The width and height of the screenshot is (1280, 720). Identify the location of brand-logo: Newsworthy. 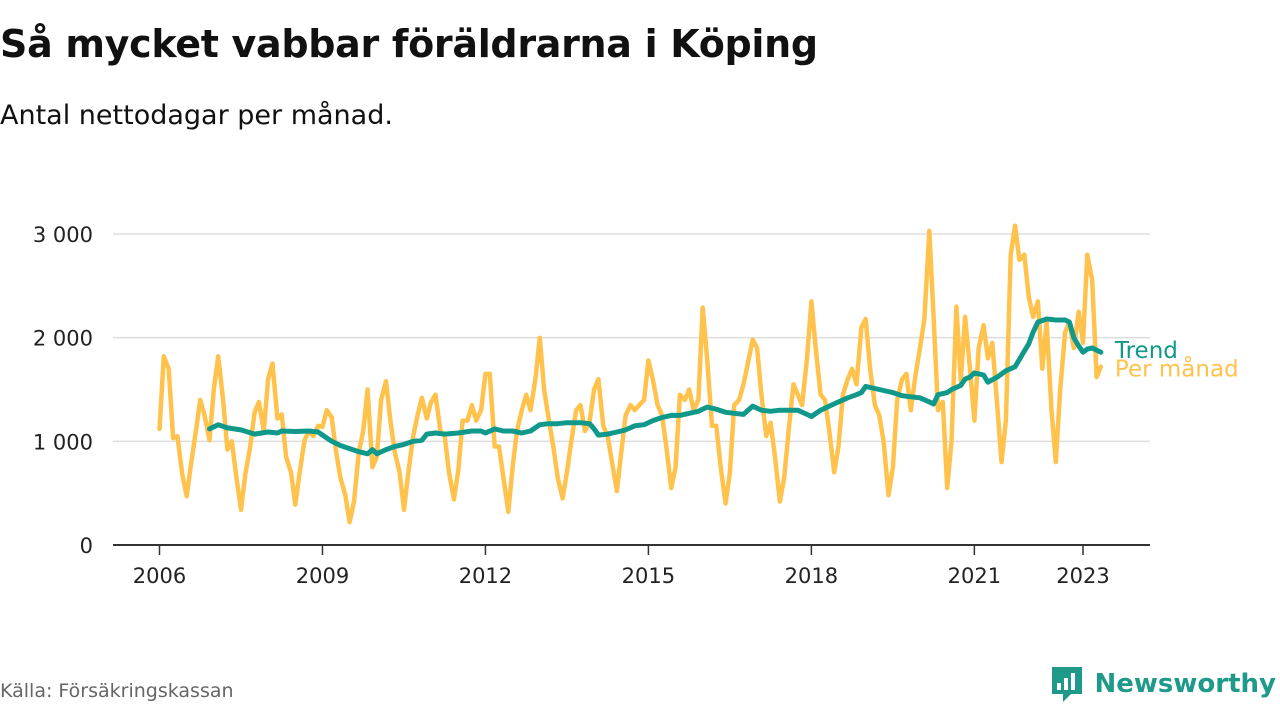
(1162, 684).